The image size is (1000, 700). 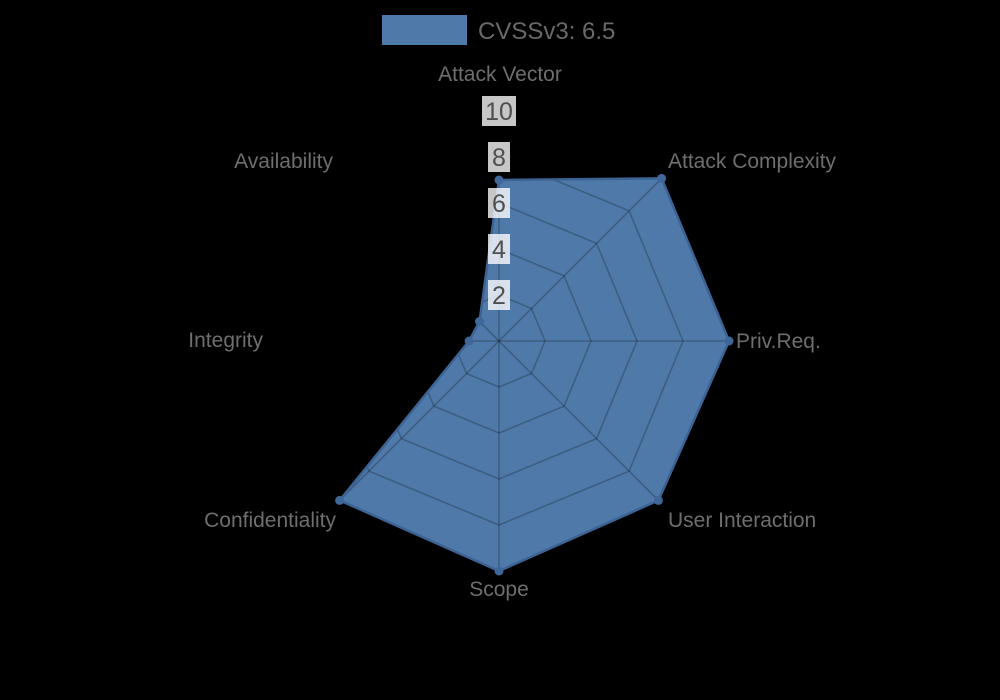 What do you see at coordinates (546, 31) in the screenshot?
I see `legend-label: CVSSv3: 6.5` at bounding box center [546, 31].